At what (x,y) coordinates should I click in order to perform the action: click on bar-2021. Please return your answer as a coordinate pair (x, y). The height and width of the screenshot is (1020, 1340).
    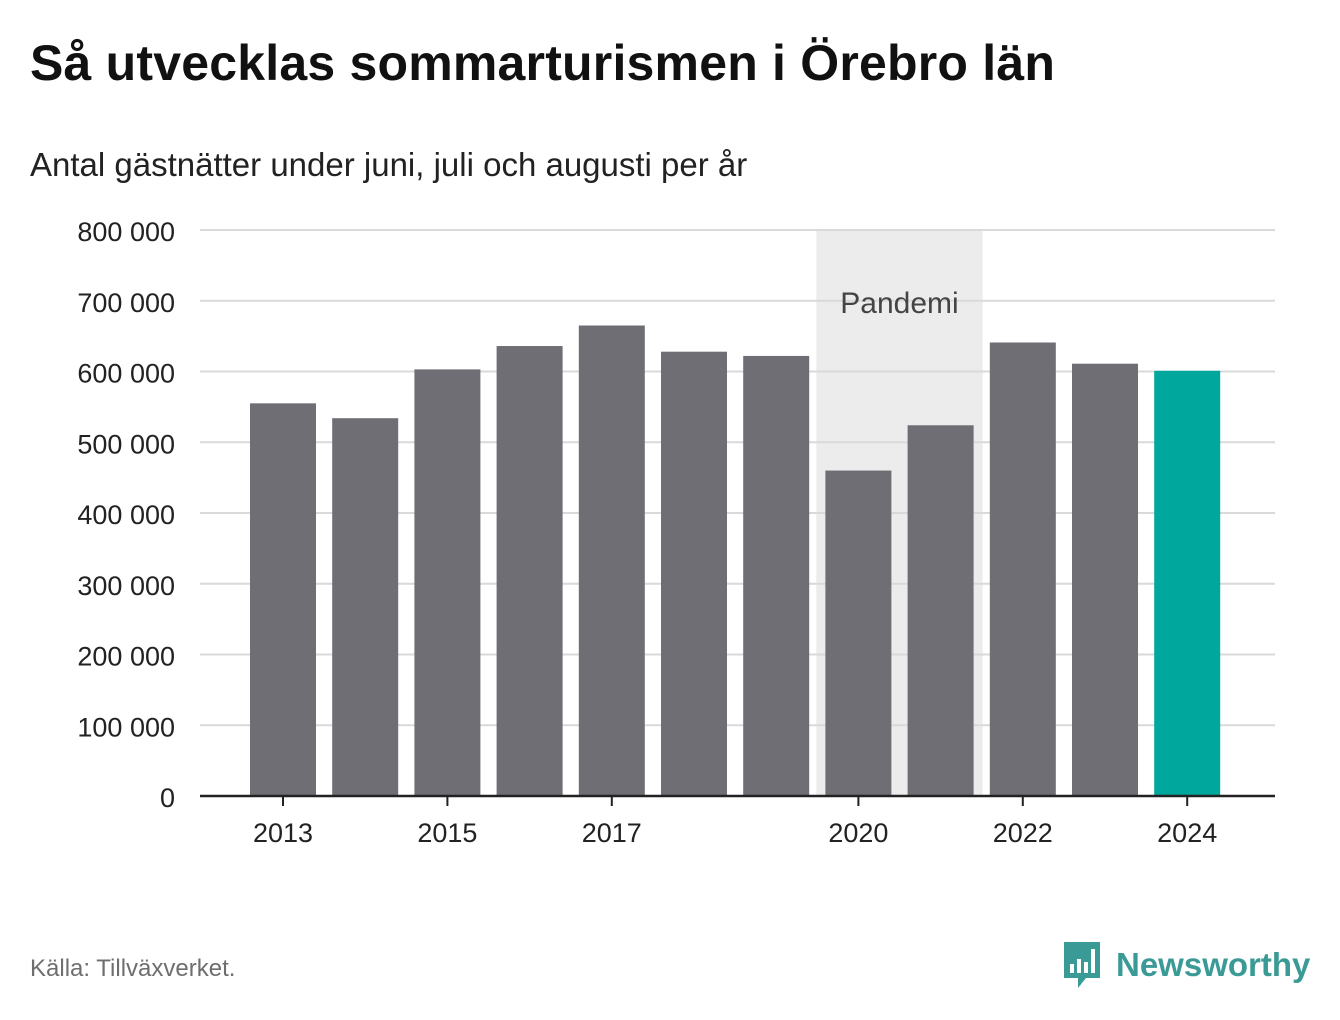
    Looking at the image, I should click on (940, 610).